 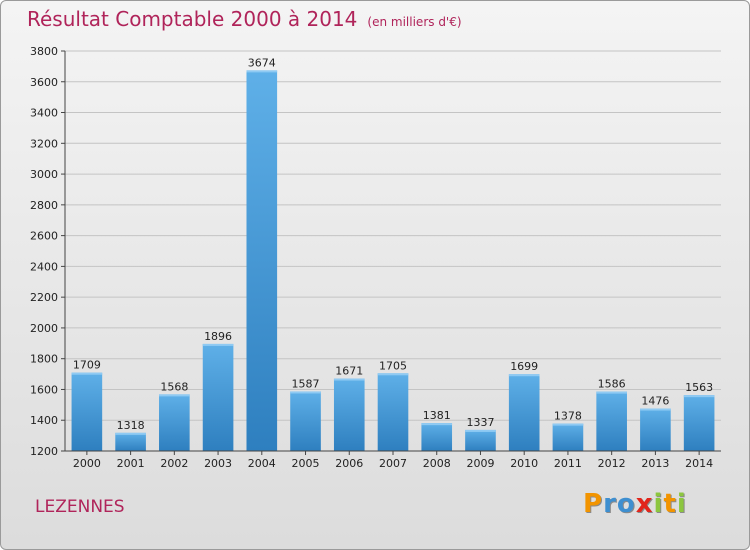 I want to click on data-label: 1671, so click(x=349, y=371).